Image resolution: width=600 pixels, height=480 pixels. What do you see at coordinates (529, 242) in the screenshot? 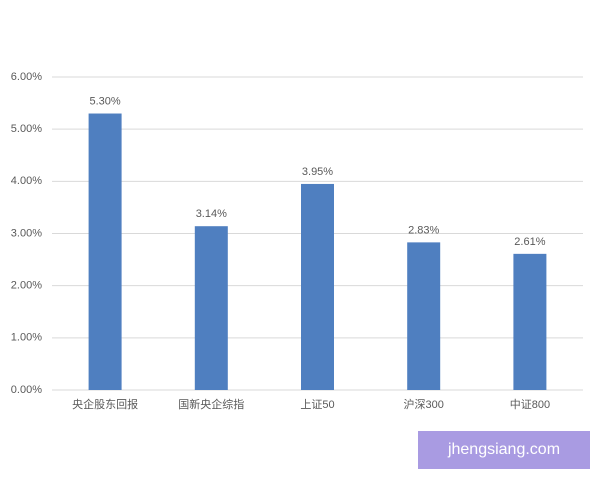
I see `data-label: 2.61%` at bounding box center [529, 242].